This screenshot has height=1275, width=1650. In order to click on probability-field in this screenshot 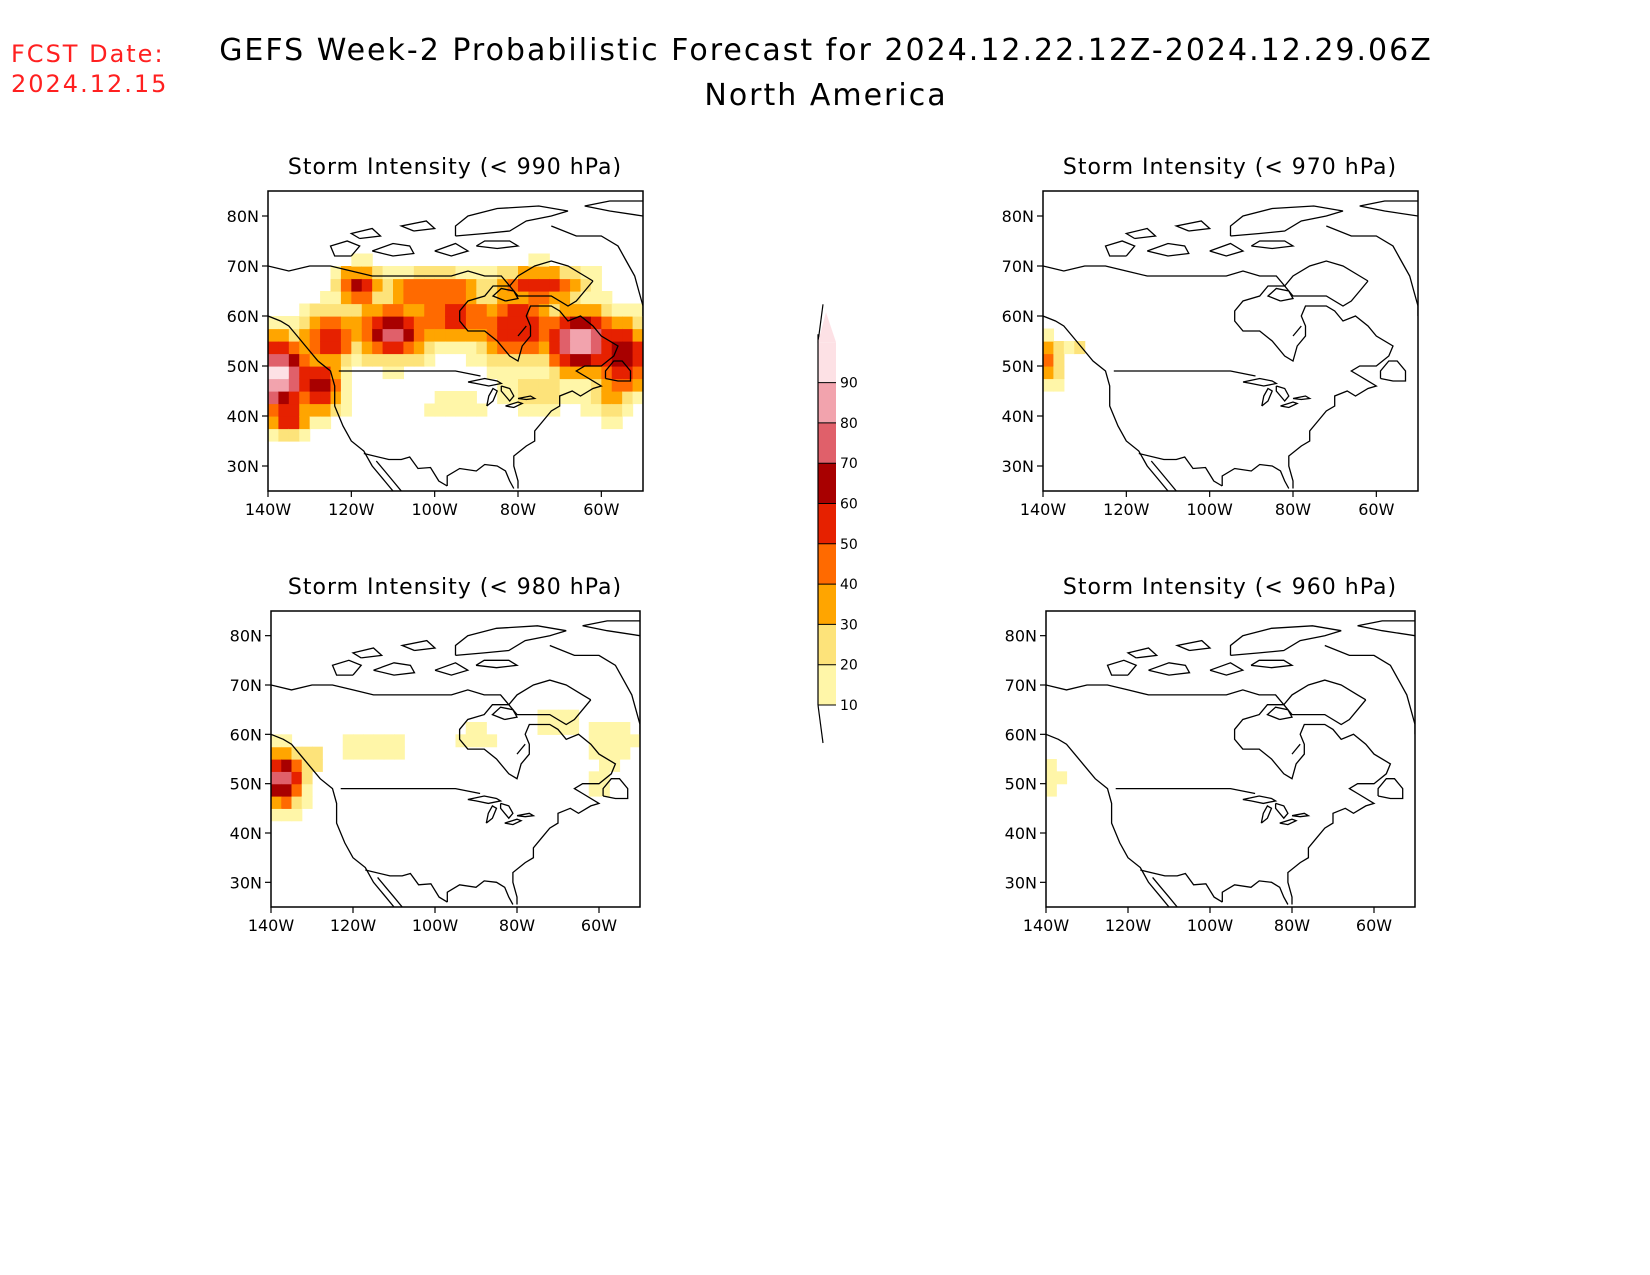, I will do `click(1230, 345)`.